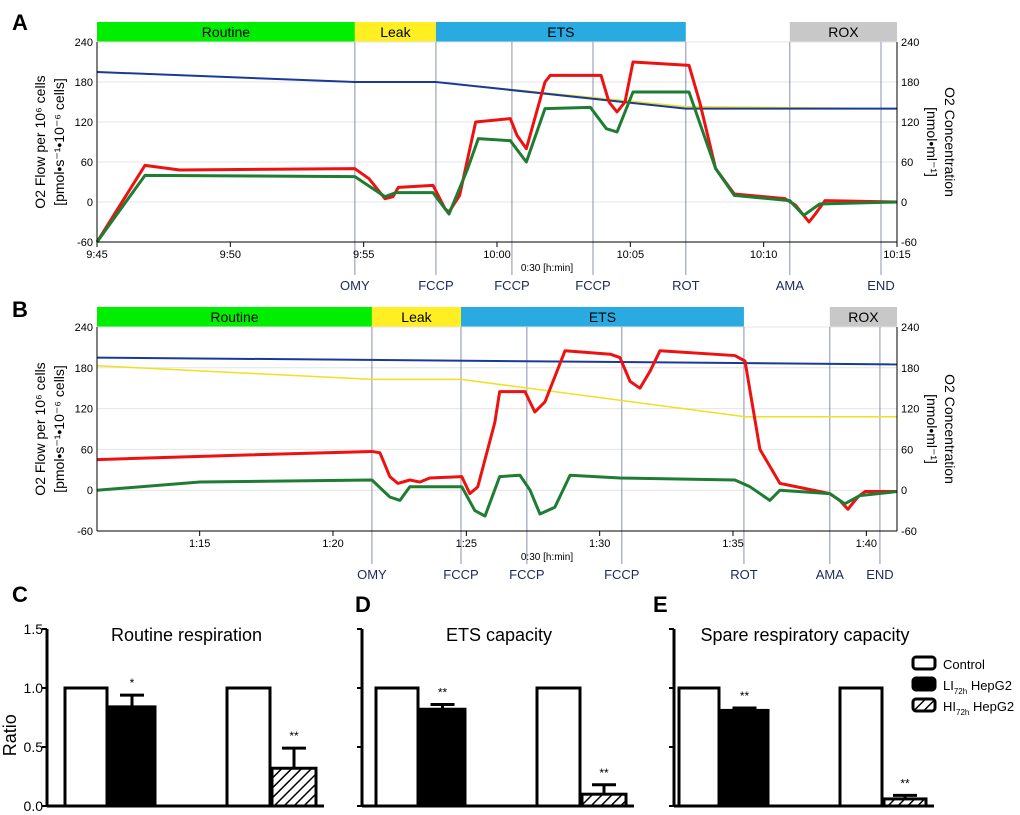 This screenshot has height=815, width=1020. What do you see at coordinates (363, 255) in the screenshot?
I see `x-tick-label: 9:55` at bounding box center [363, 255].